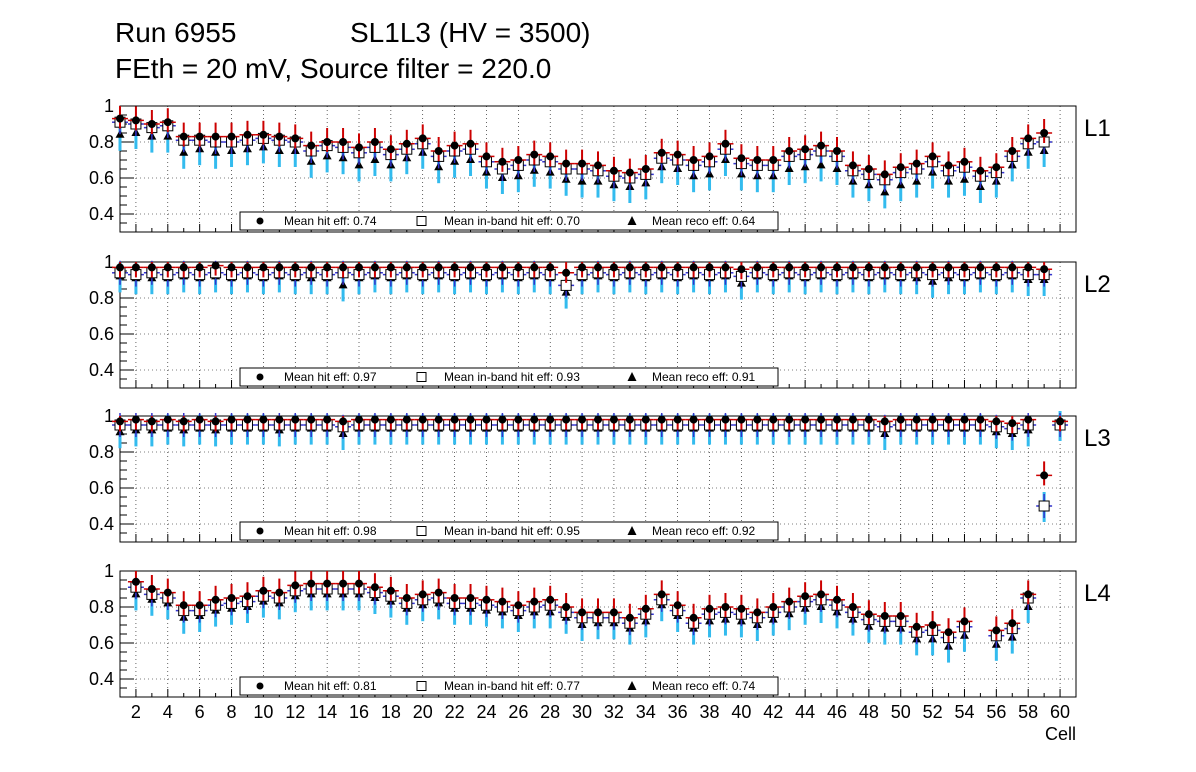 This screenshot has height=772, width=1196. What do you see at coordinates (632, 376) in the screenshot?
I see `legend-reco-marker` at bounding box center [632, 376].